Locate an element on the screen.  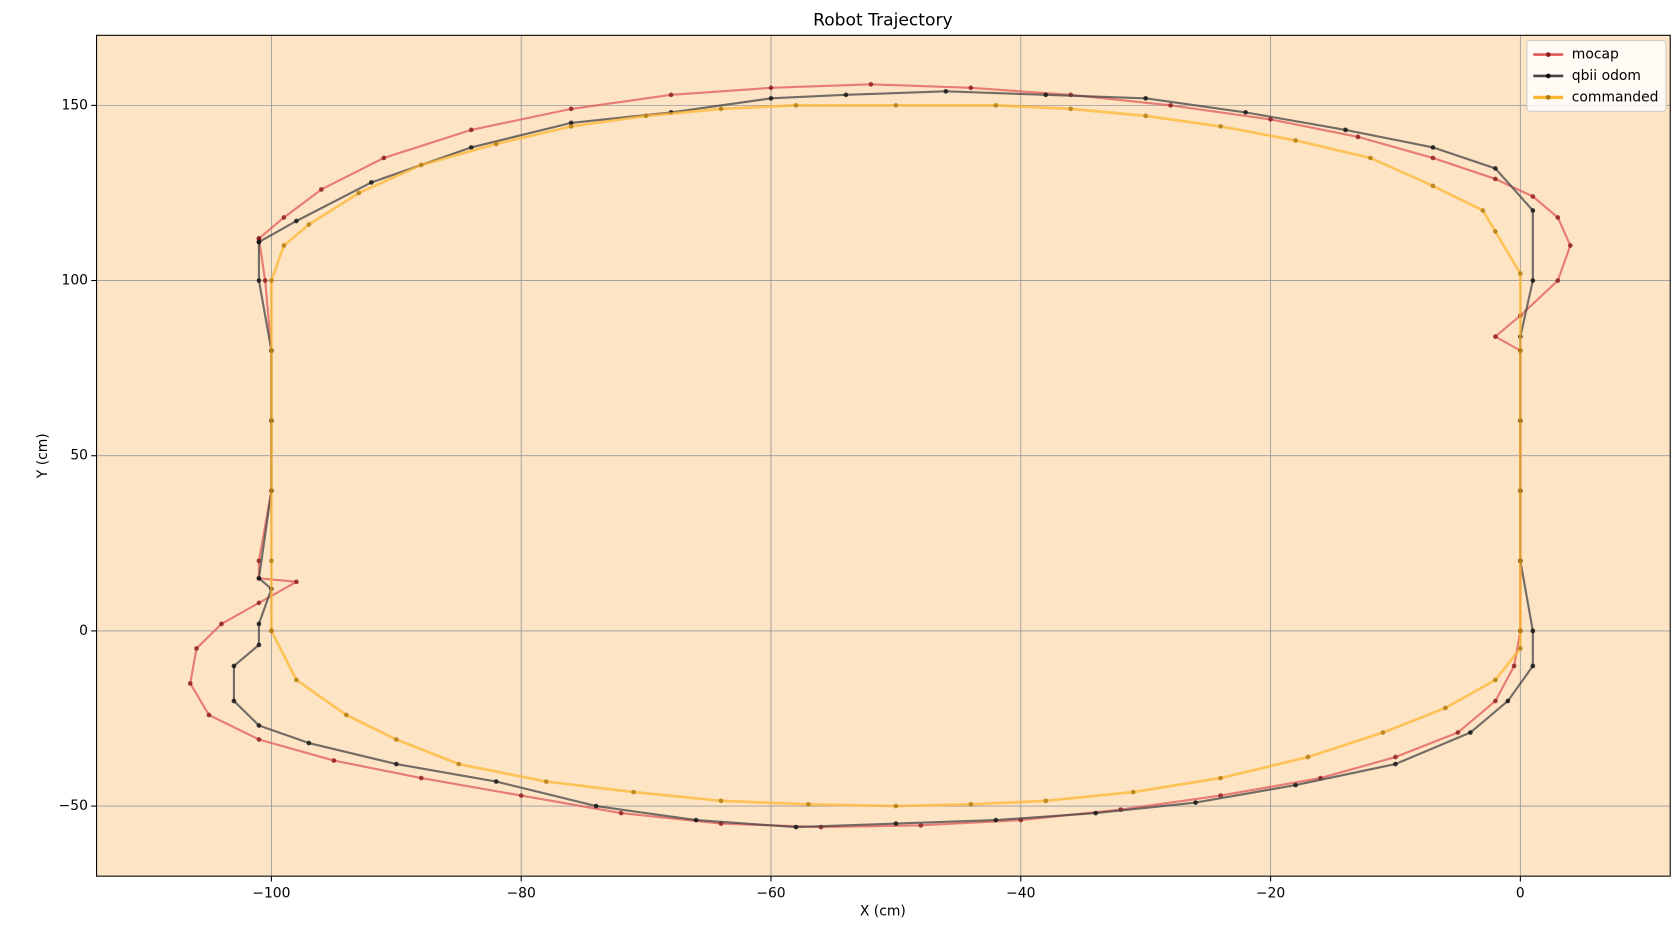
x-tick-label: −80 is located at coordinates (521, 893).